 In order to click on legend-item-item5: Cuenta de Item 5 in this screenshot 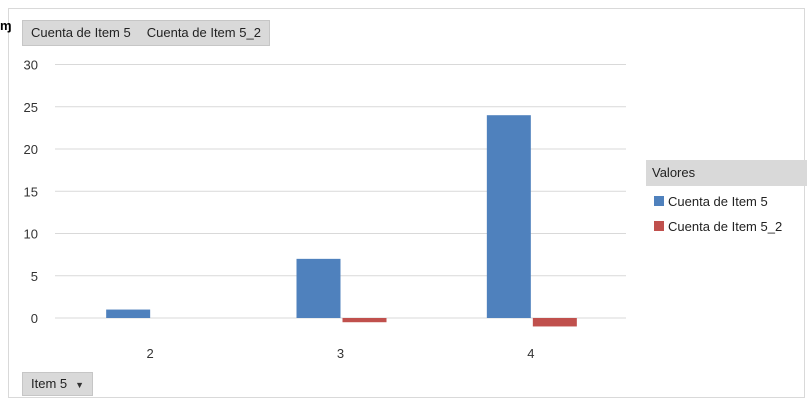, I will do `click(730, 201)`.